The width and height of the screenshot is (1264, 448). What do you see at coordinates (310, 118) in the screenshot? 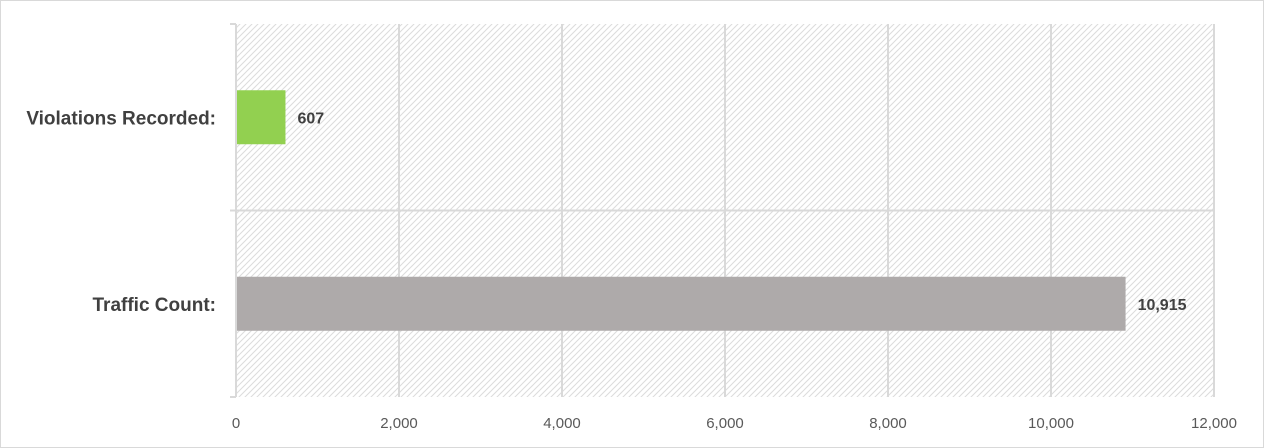
I see `data-label: 607` at bounding box center [310, 118].